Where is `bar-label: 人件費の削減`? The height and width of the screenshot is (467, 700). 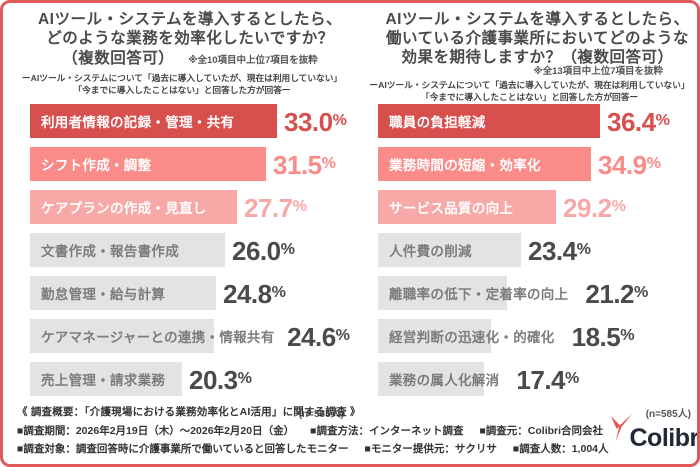
bar-label: 人件費の削減 is located at coordinates (430, 251).